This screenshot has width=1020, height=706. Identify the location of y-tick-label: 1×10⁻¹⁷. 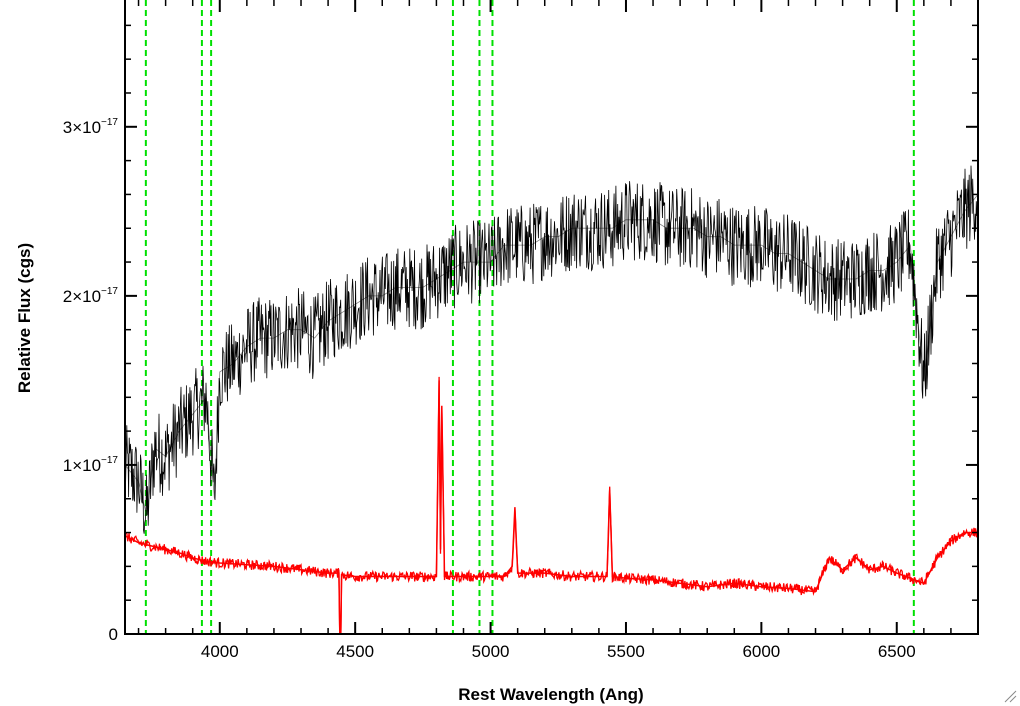
(91, 465).